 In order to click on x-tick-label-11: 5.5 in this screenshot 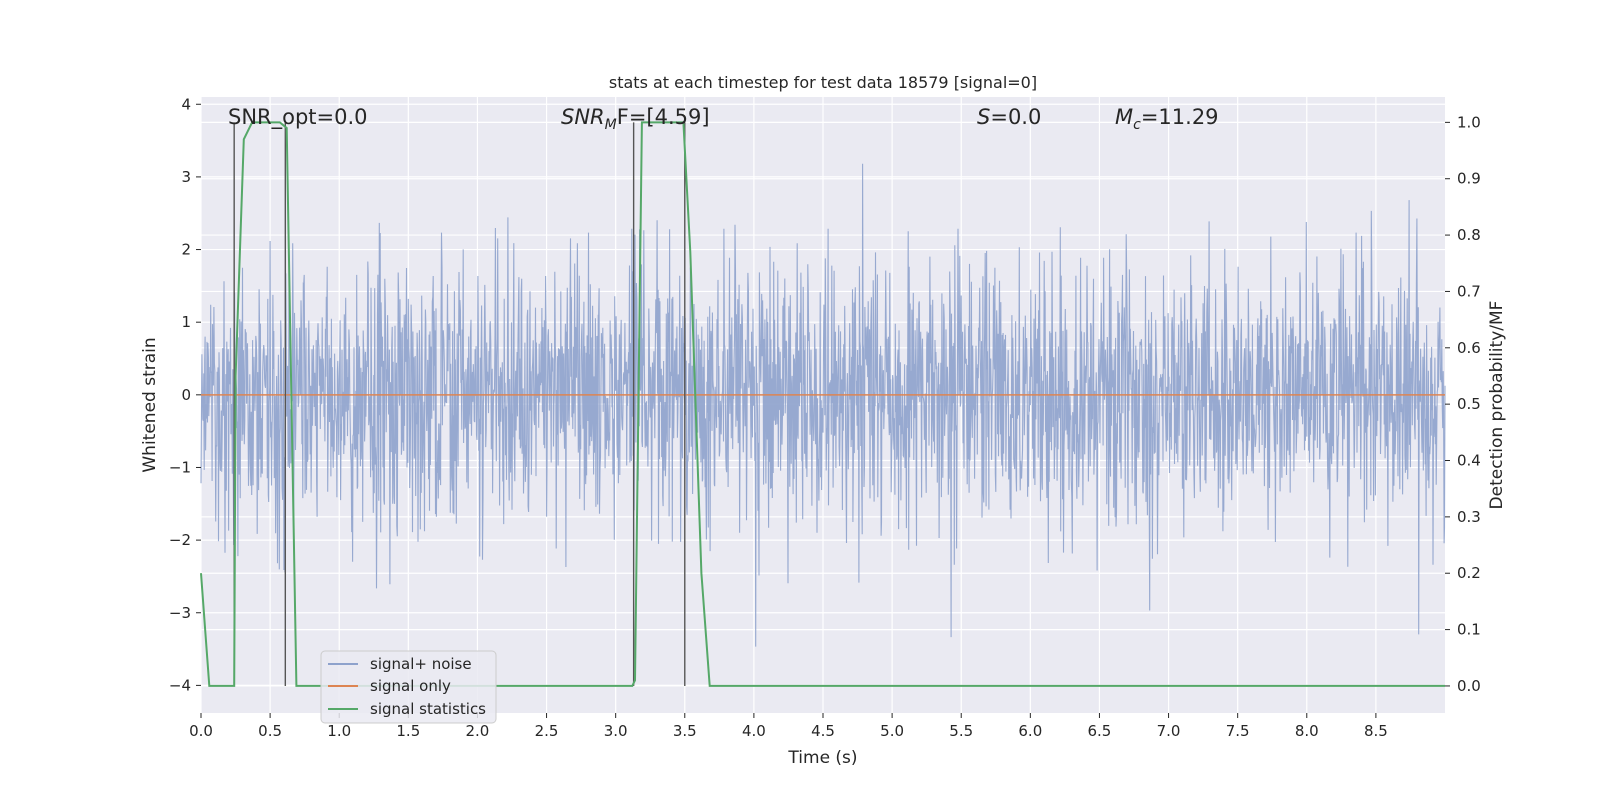, I will do `click(961, 731)`.